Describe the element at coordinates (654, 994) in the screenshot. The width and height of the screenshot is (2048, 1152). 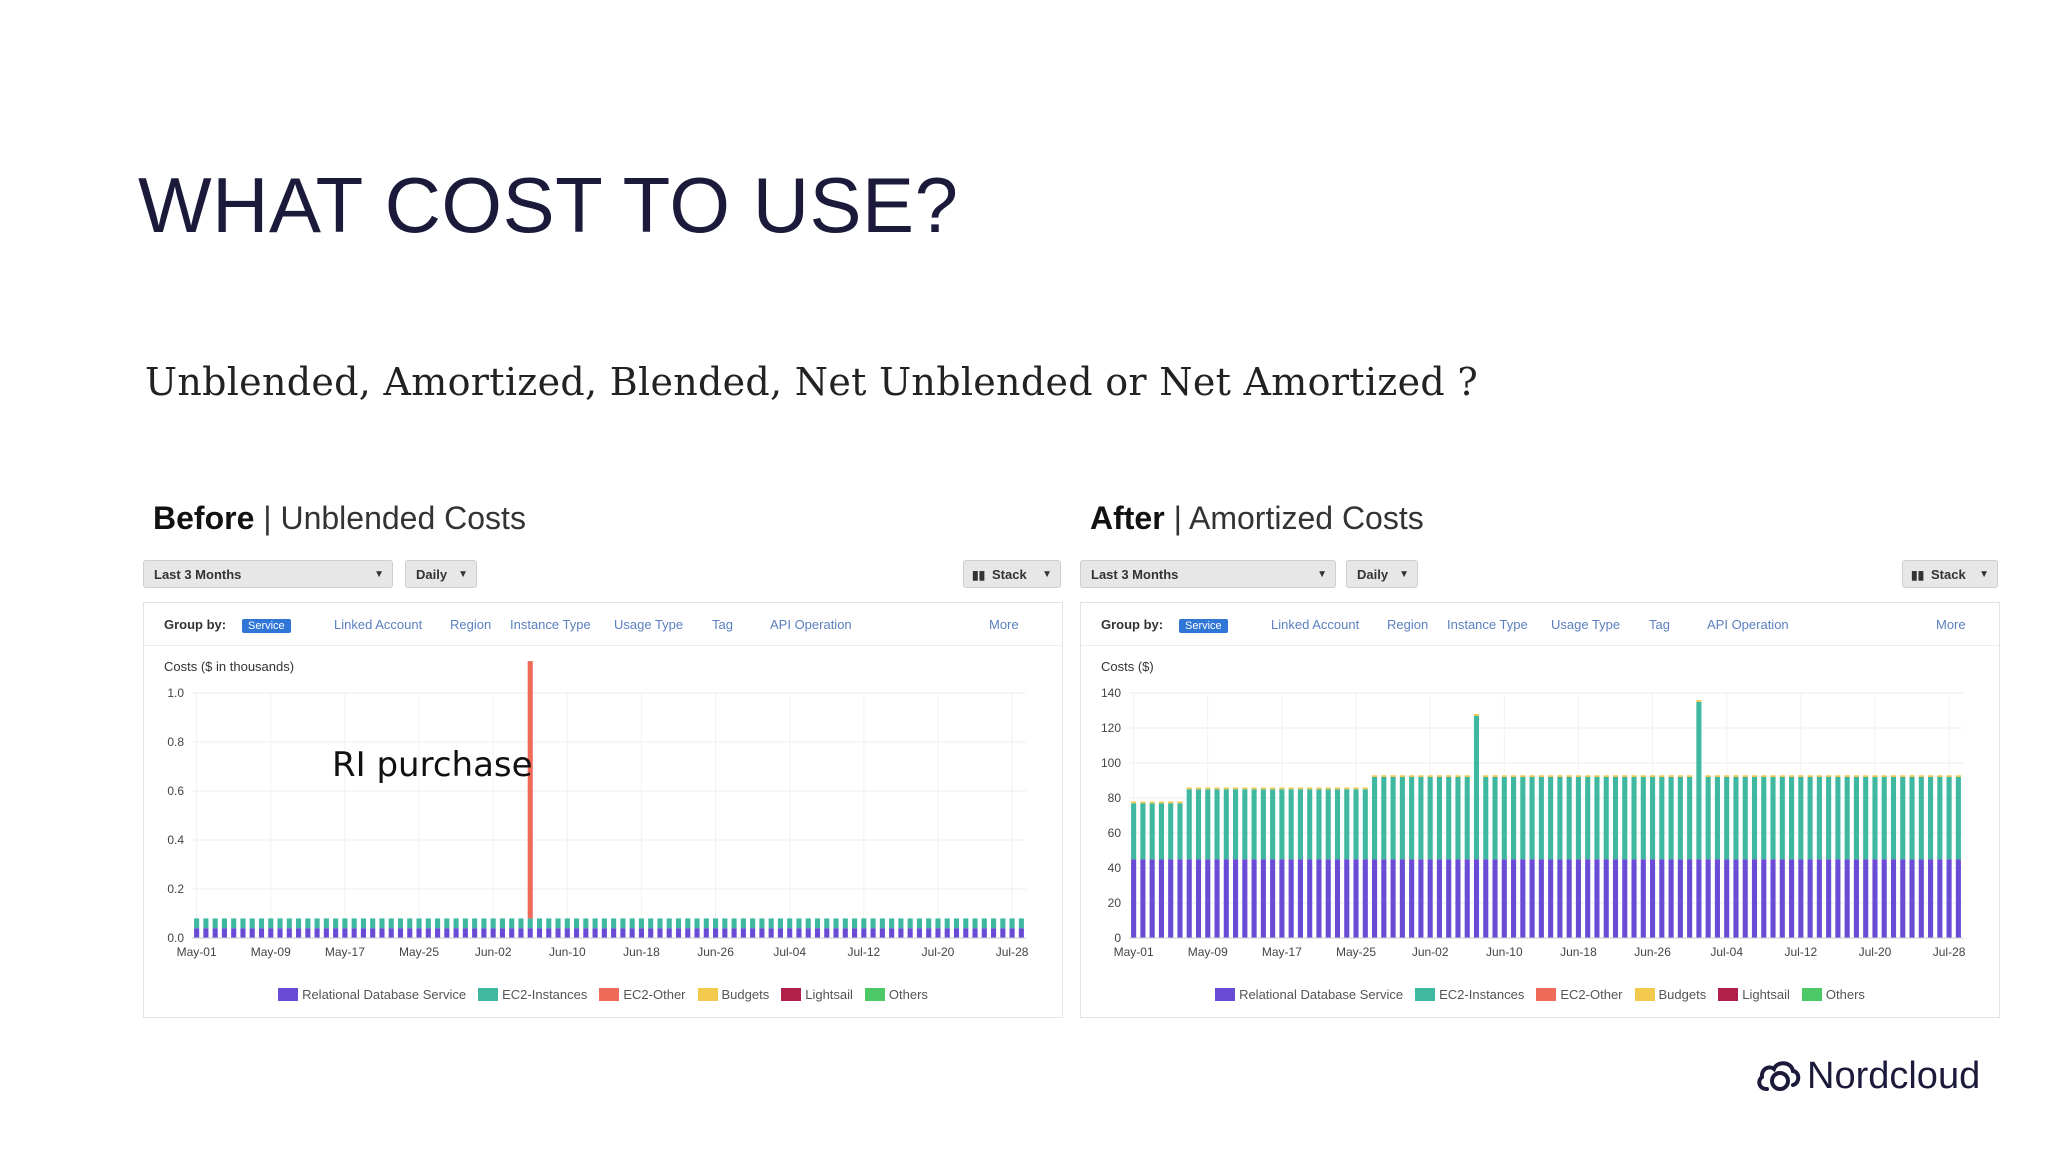
I see `legend-label: EC2-Other` at that location.